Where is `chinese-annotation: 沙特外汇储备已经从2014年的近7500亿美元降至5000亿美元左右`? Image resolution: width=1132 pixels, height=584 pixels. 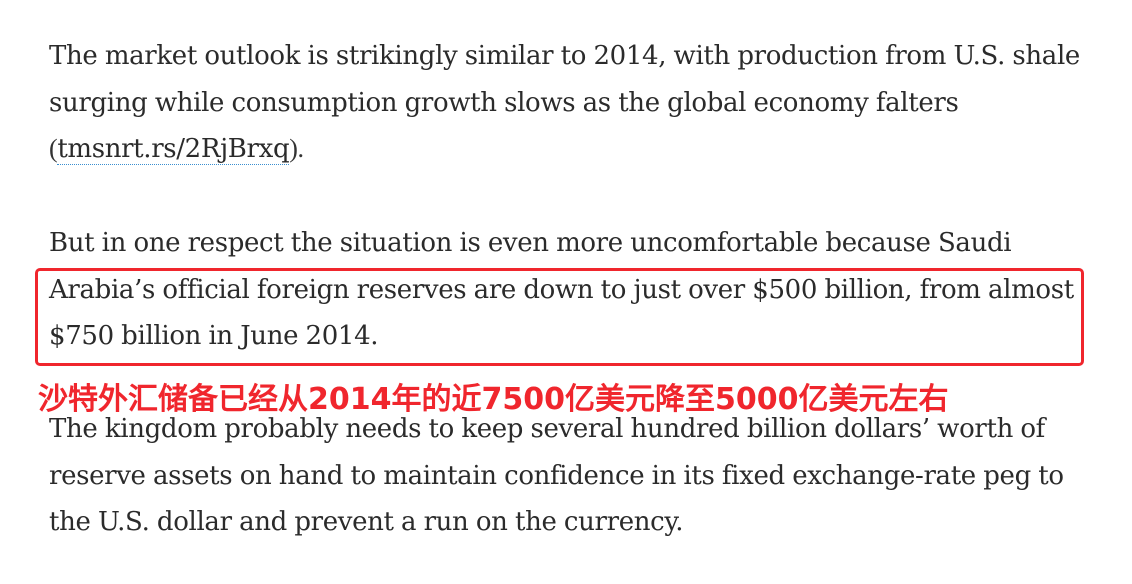 chinese-annotation: 沙特外汇储备已经从2014年的近7500亿美元降至5000亿美元左右 is located at coordinates (493, 399).